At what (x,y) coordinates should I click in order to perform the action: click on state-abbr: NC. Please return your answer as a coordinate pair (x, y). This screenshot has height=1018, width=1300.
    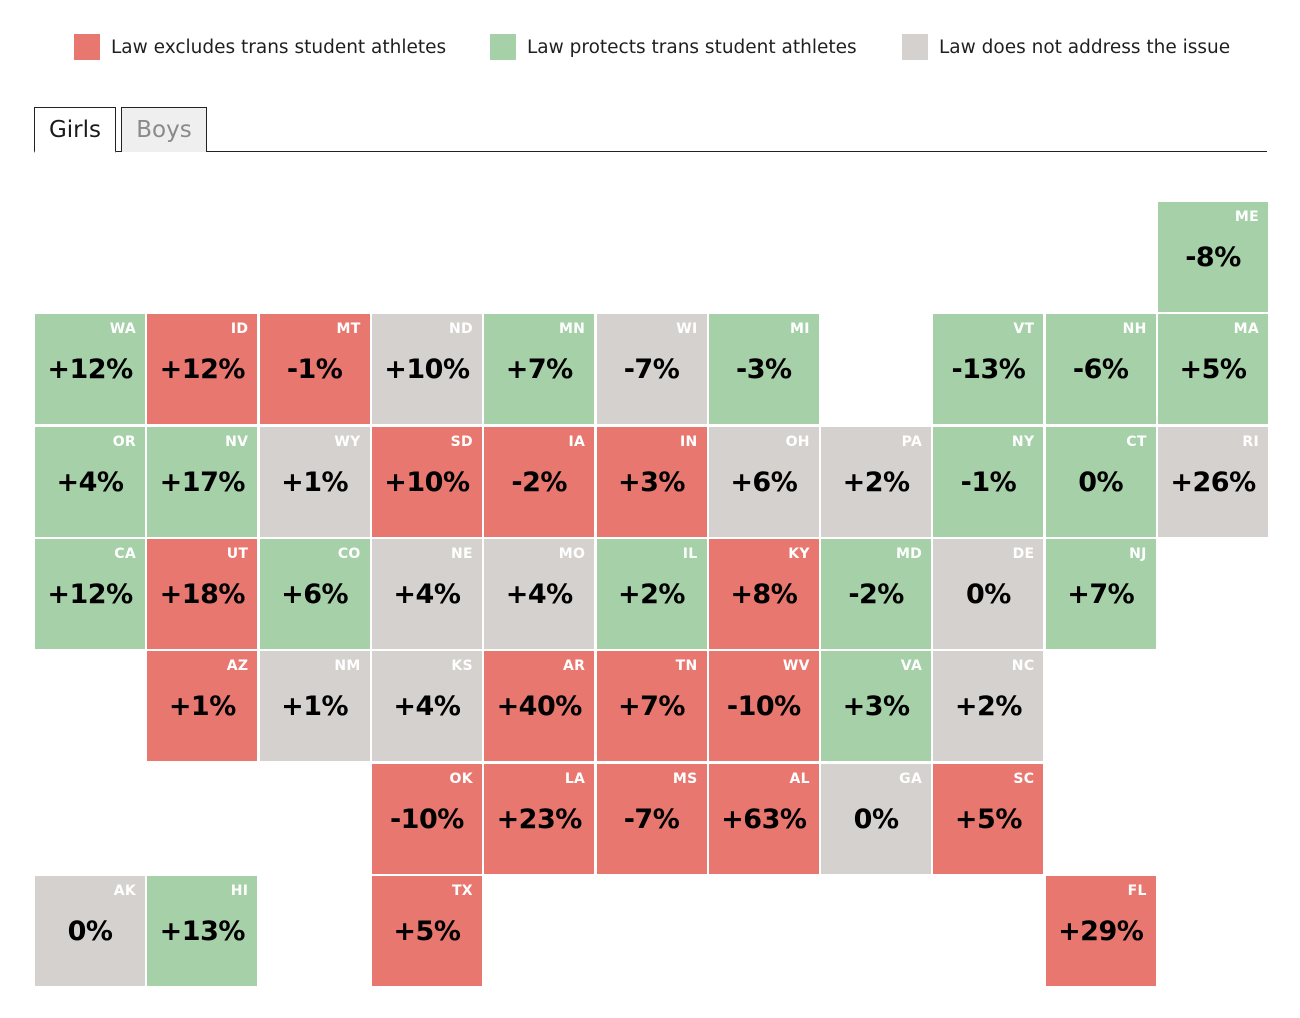
    Looking at the image, I should click on (1023, 666).